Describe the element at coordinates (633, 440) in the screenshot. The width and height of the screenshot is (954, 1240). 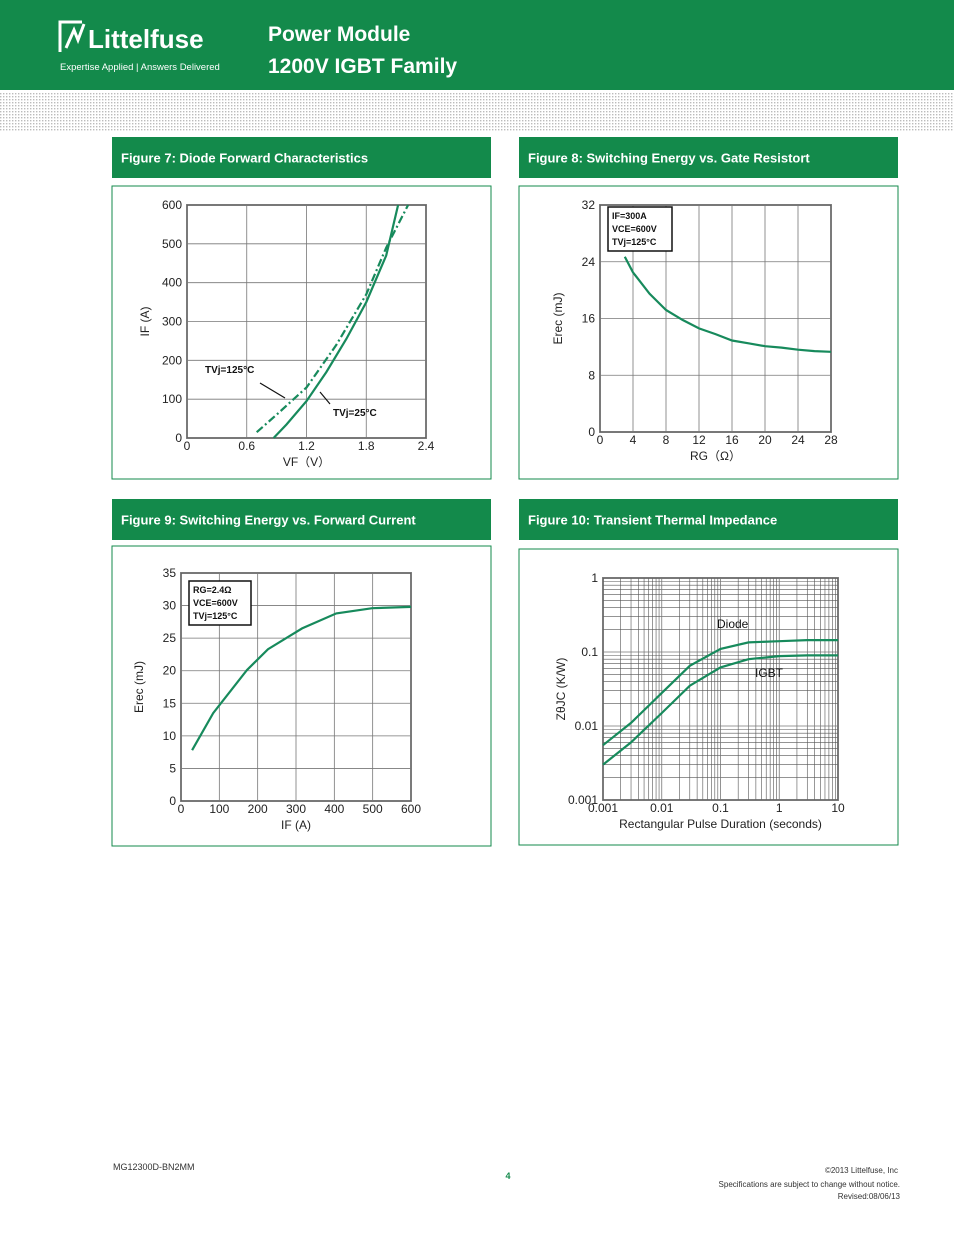
I see `x-tick-label: 4` at that location.